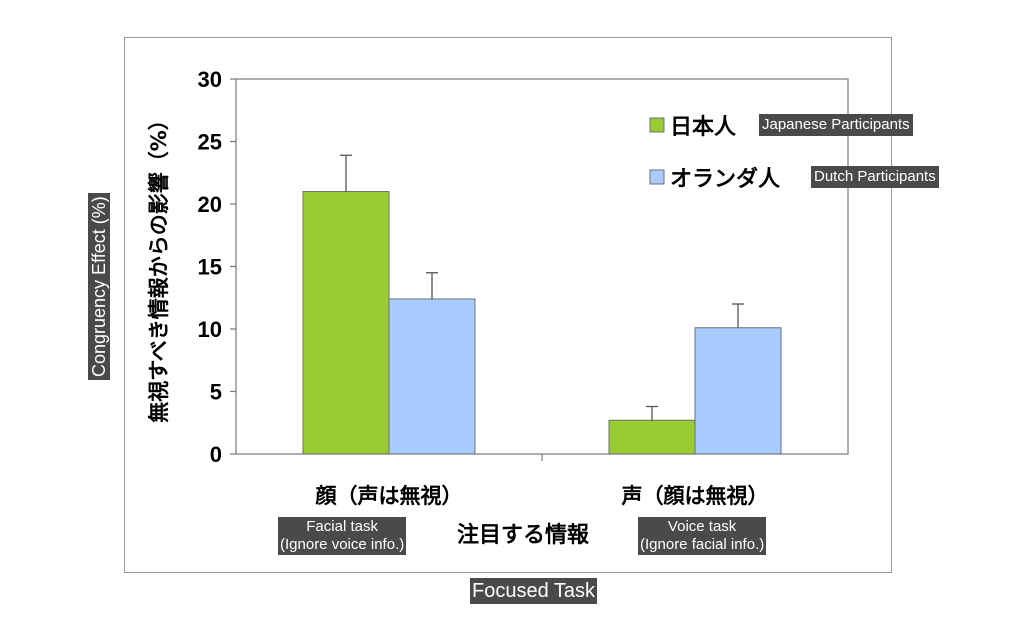  Describe the element at coordinates (216, 454) in the screenshot. I see `y-tick-label: 0` at that location.